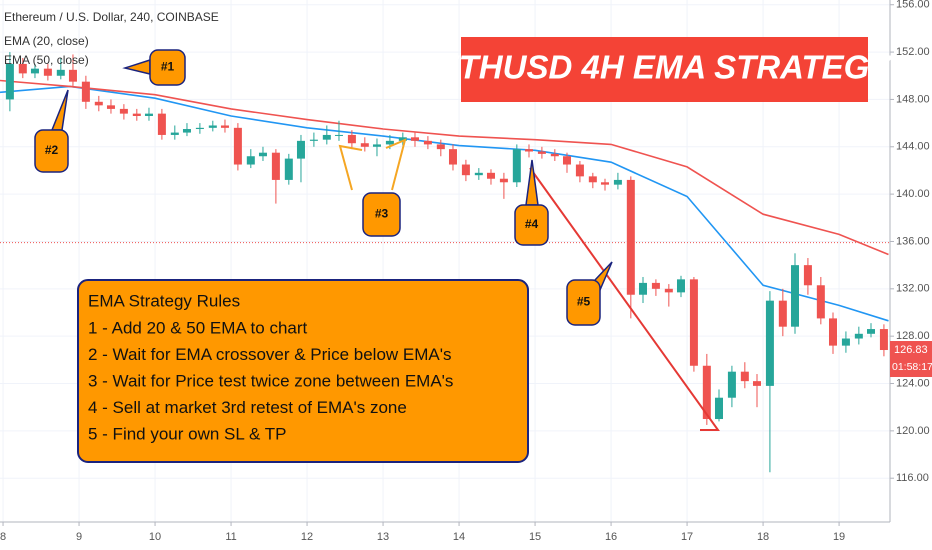  What do you see at coordinates (911, 350) in the screenshot?
I see `last-price-label: 126.83` at bounding box center [911, 350].